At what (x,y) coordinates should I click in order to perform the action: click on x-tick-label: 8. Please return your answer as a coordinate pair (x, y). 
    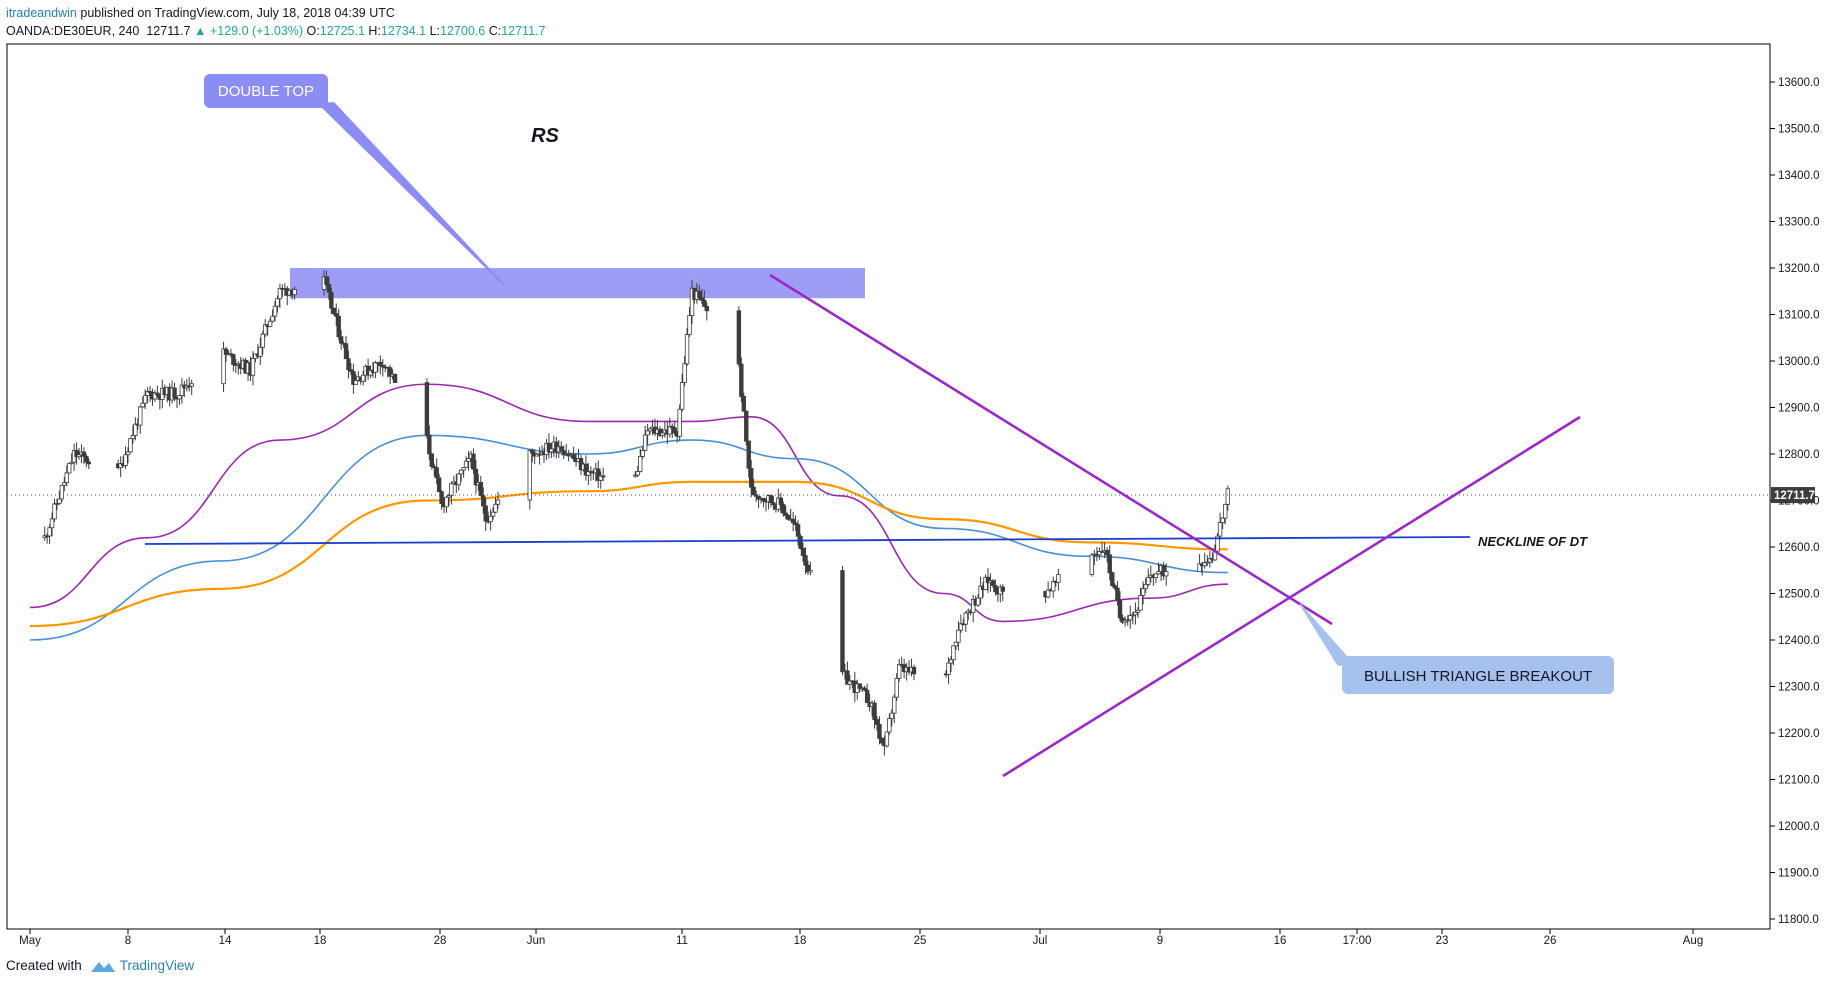
    Looking at the image, I should click on (128, 941).